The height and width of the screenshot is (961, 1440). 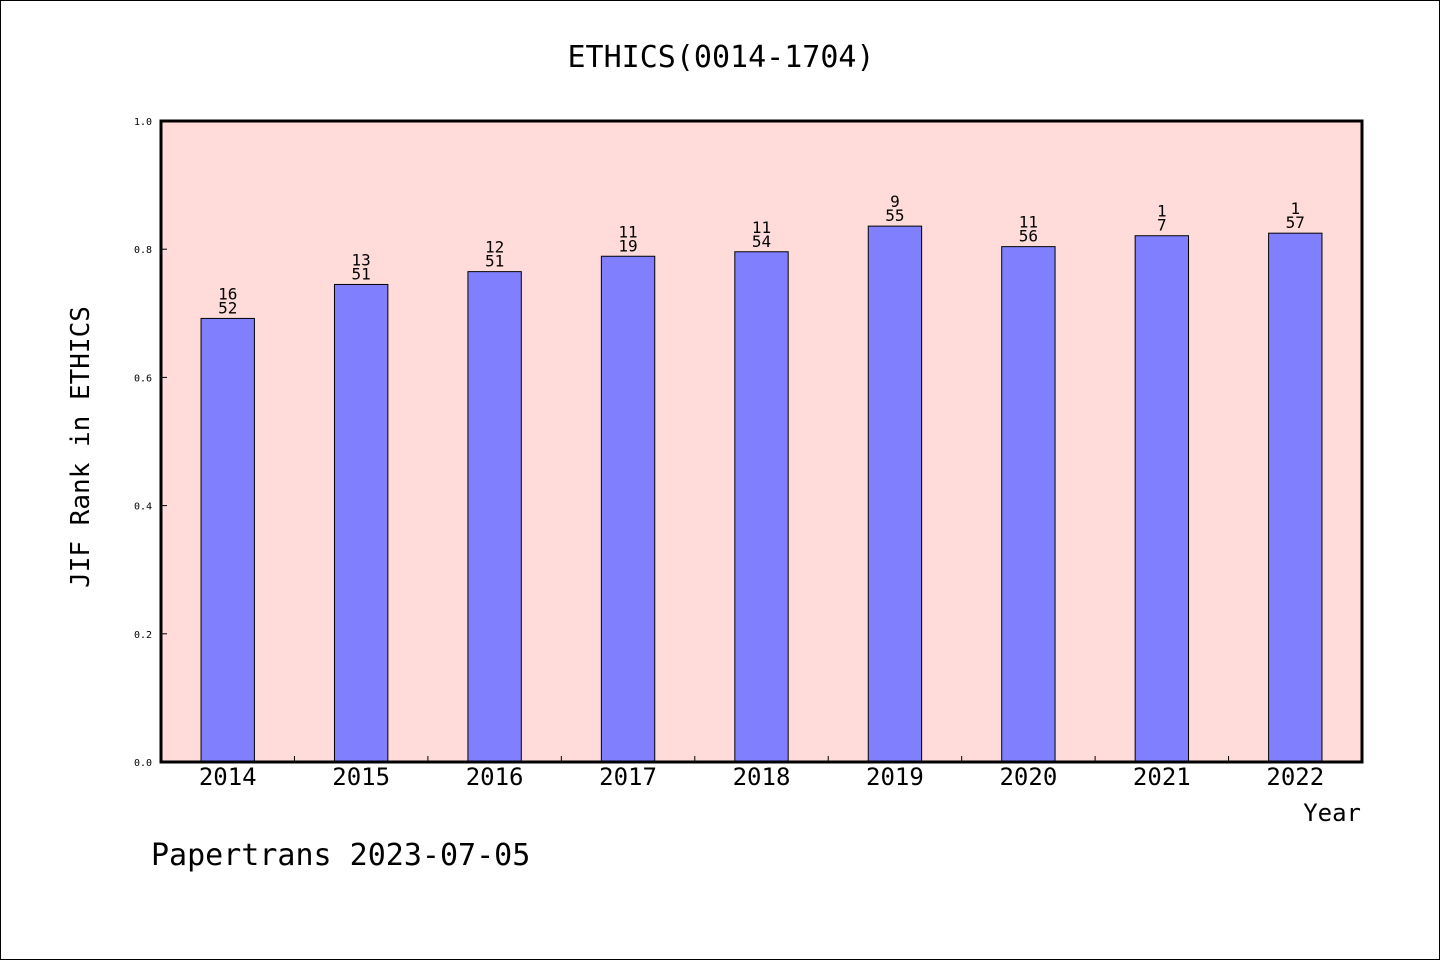 I want to click on bar-total-label-2014: 52, so click(x=227, y=307).